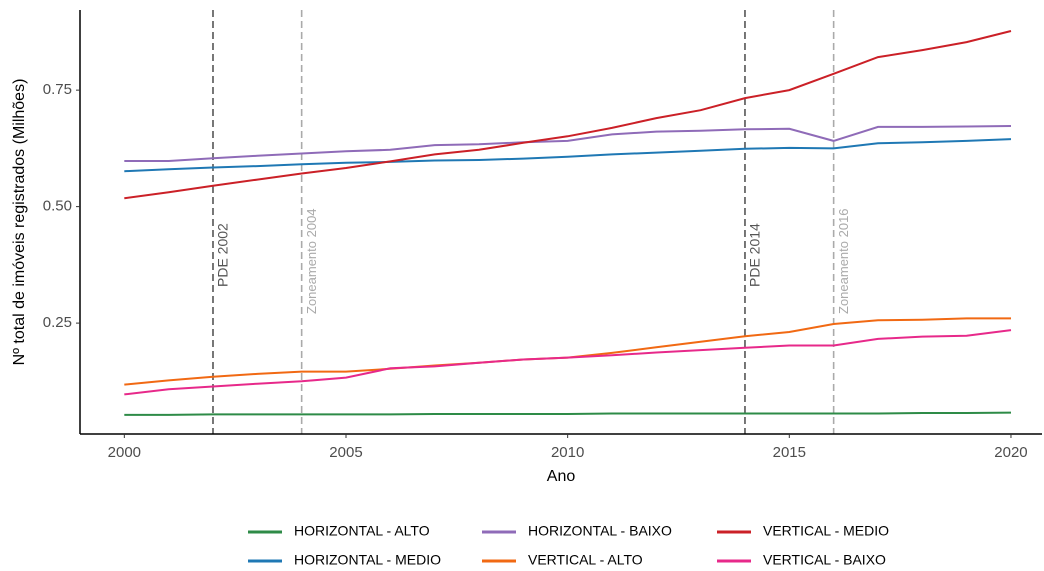 This screenshot has width=1044, height=571. Describe the element at coordinates (561, 476) in the screenshot. I see `x-axis-title: Ano` at that location.